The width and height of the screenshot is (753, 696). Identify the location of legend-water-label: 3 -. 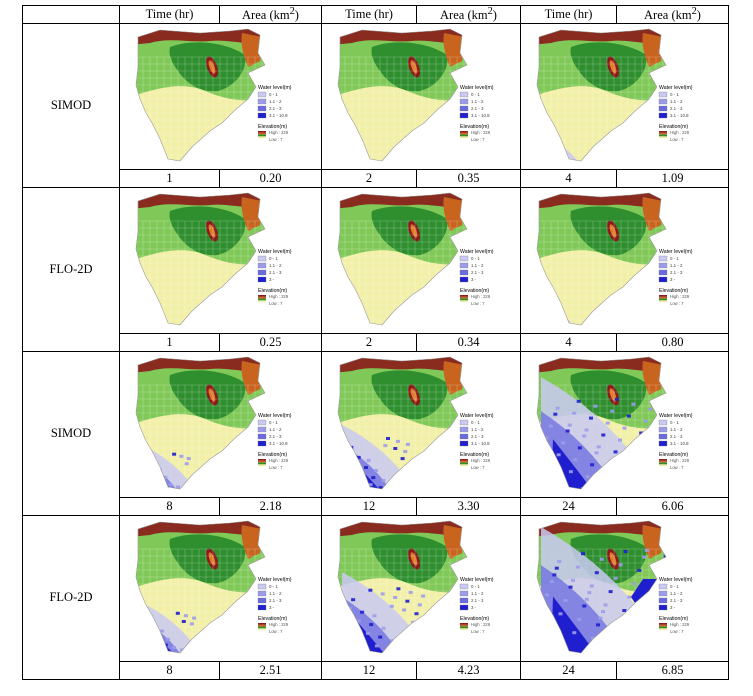
(272, 279).